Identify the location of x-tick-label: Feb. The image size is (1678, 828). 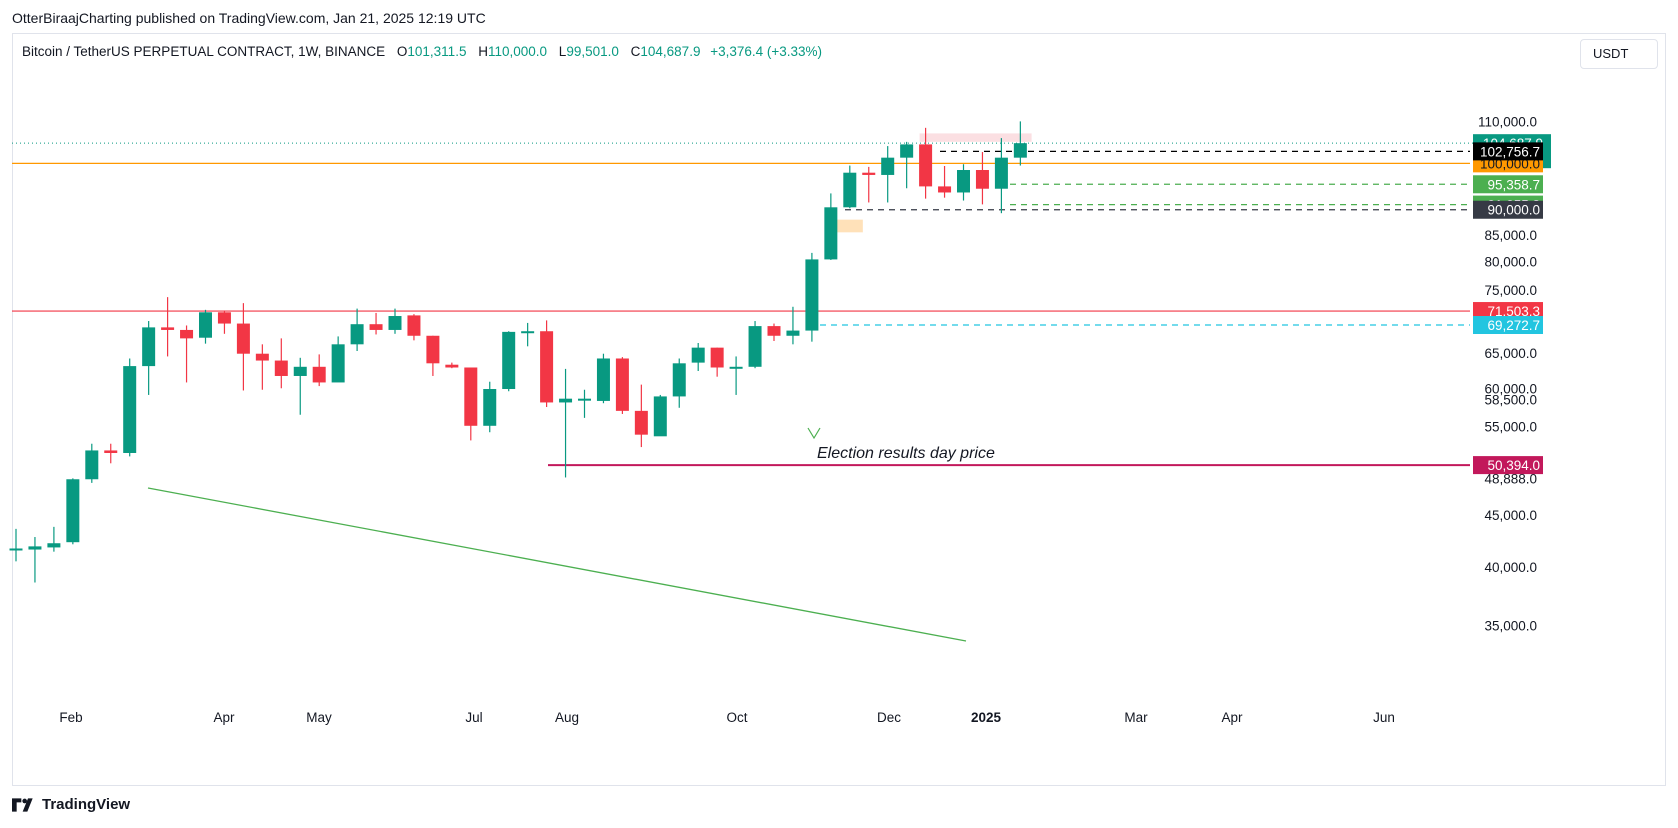
(70, 717).